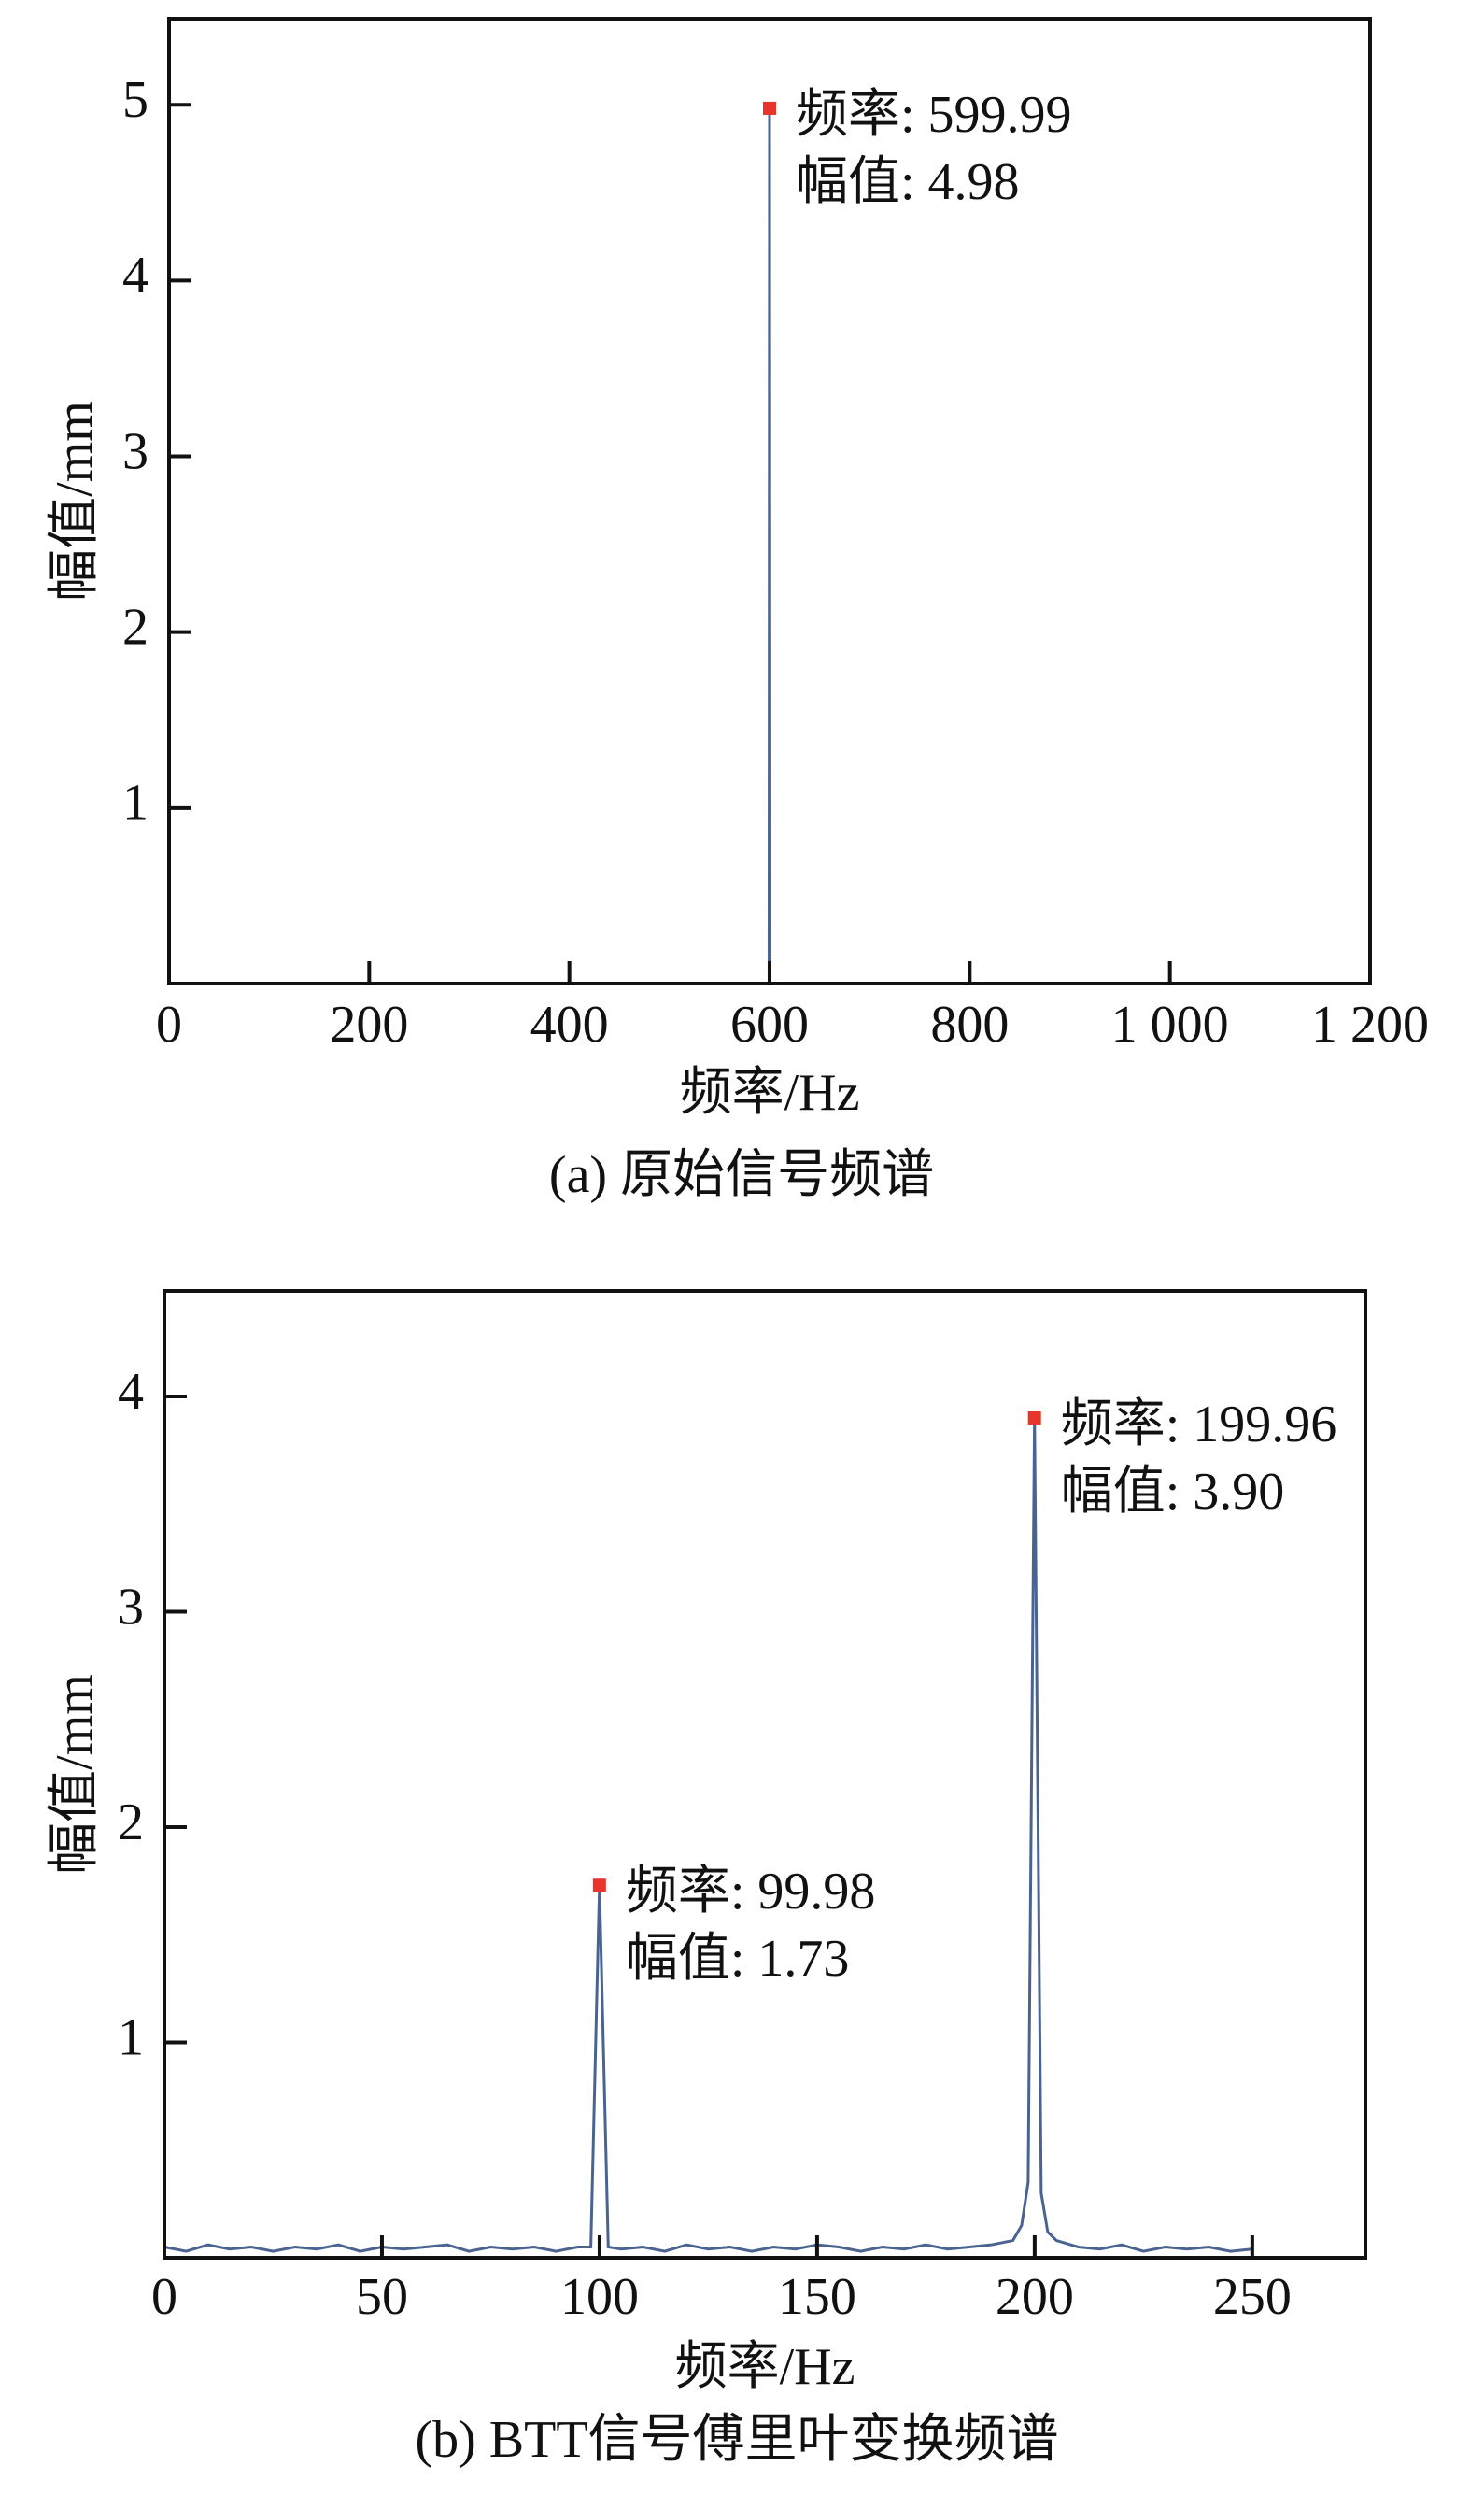 The height and width of the screenshot is (2509, 1484). I want to click on peak-annotation: 幅值: 1.73, so click(738, 1959).